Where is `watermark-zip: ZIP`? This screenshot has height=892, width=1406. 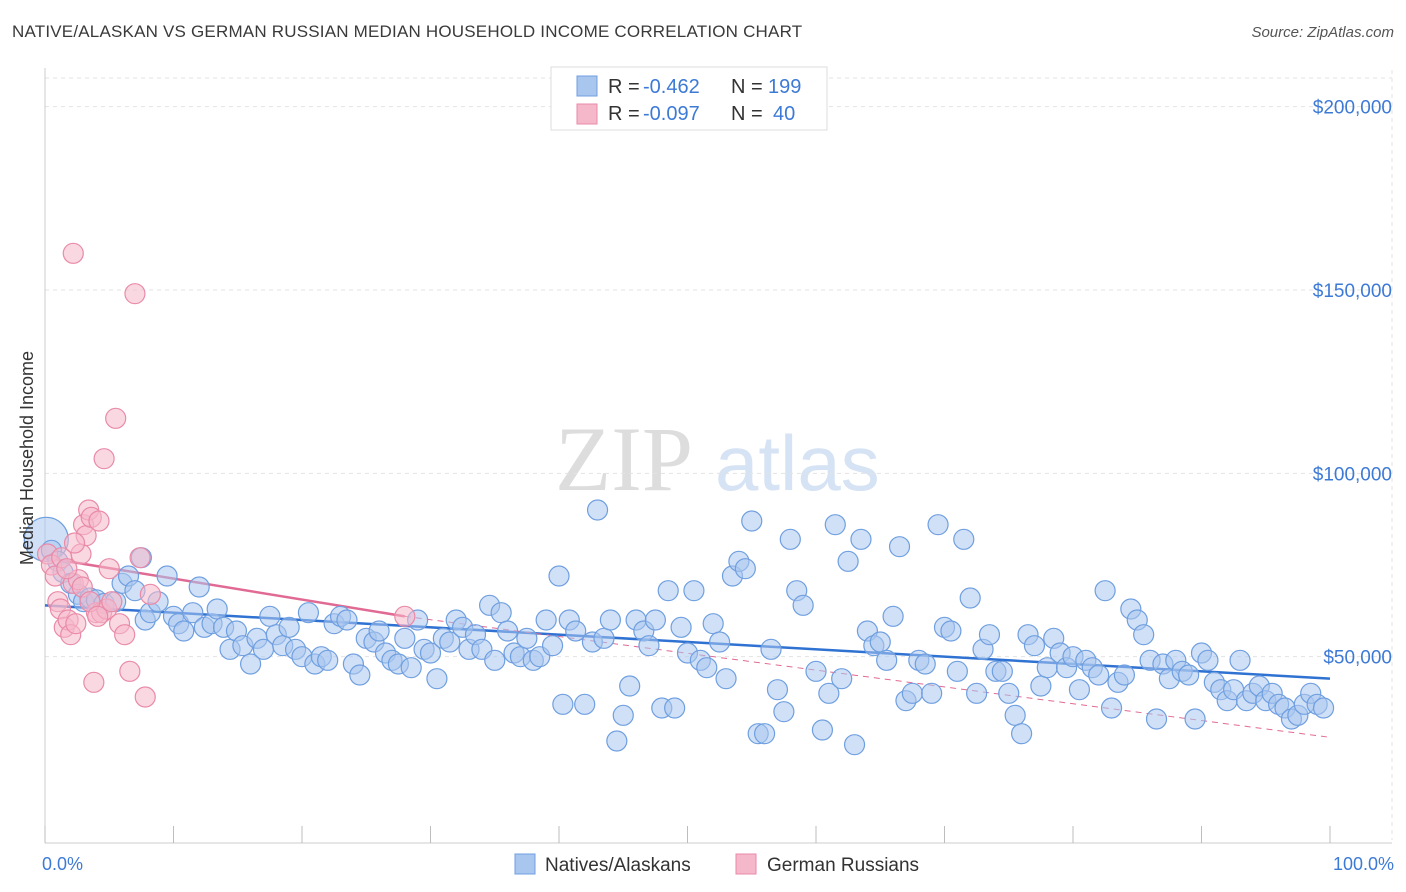
watermark-zip: ZIP is located at coordinates (624, 459).